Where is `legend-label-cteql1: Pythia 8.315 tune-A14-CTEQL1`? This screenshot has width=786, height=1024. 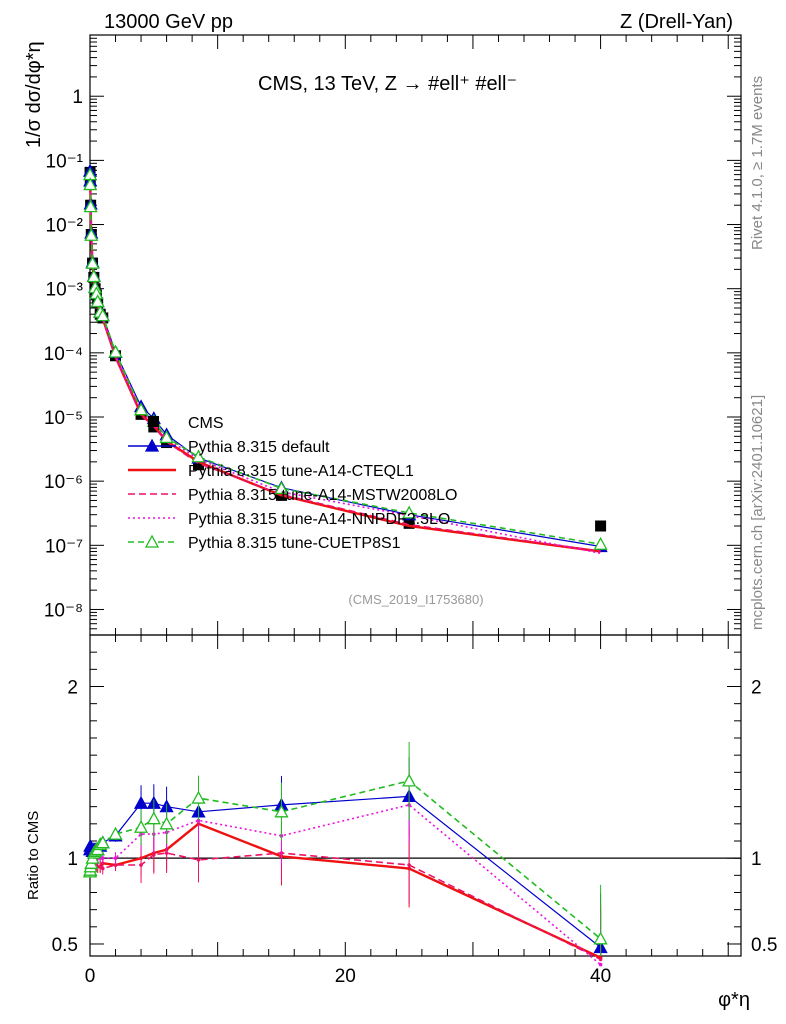
legend-label-cteql1: Pythia 8.315 tune-A14-CTEQL1 is located at coordinates (301, 471).